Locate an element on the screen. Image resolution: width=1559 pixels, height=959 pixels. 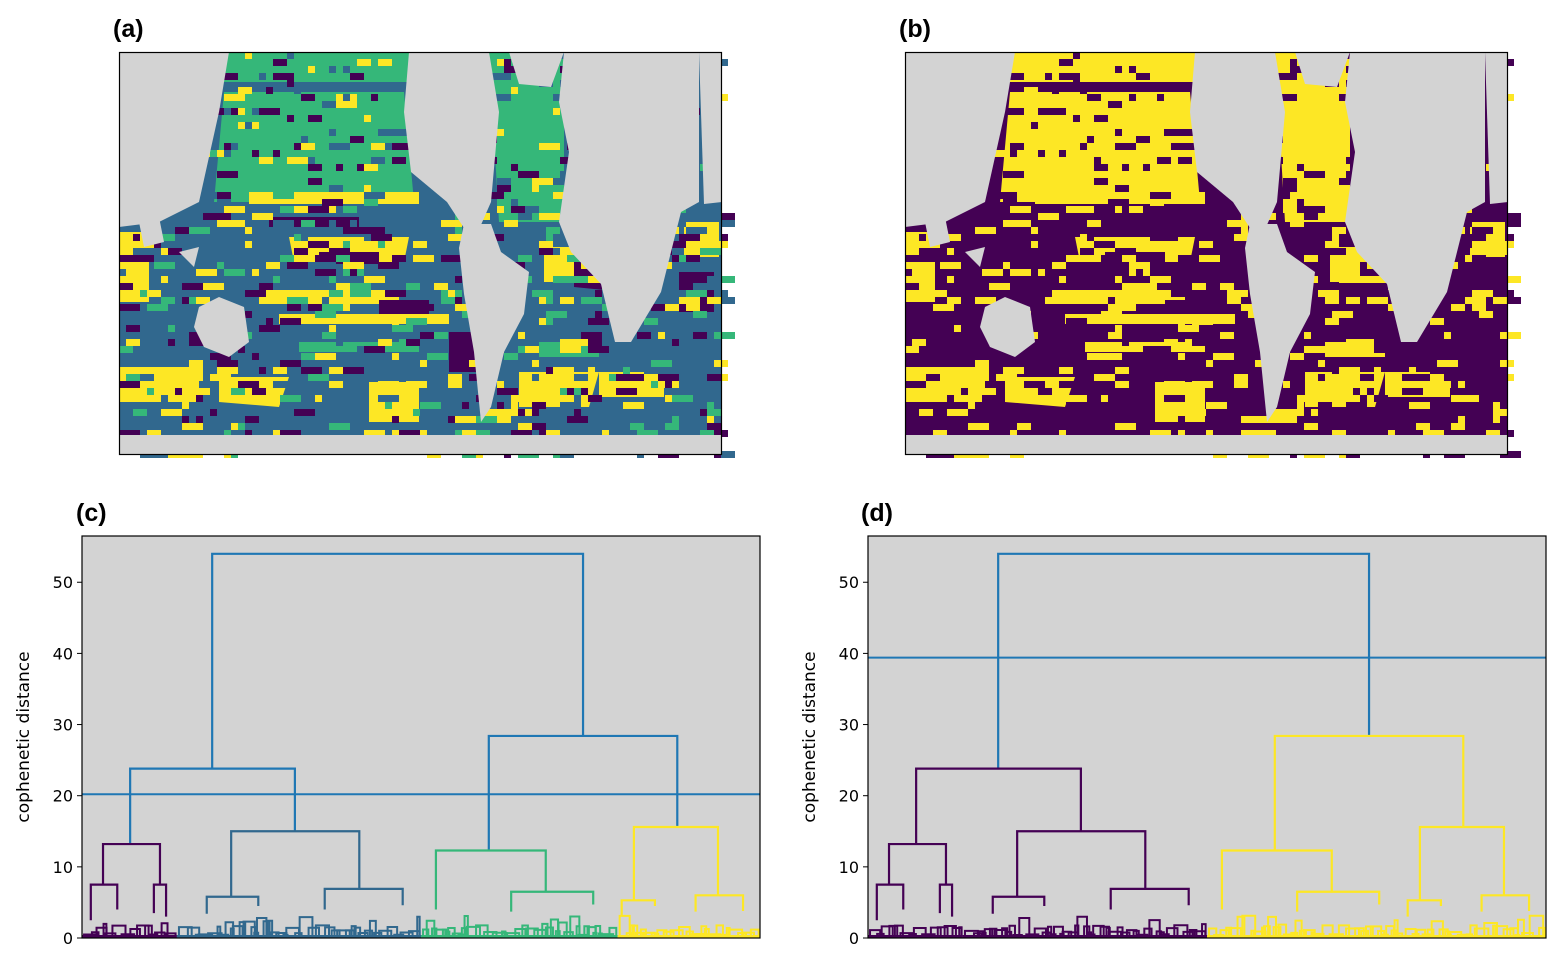
dendrogram-link is located at coordinates (1369, 792).